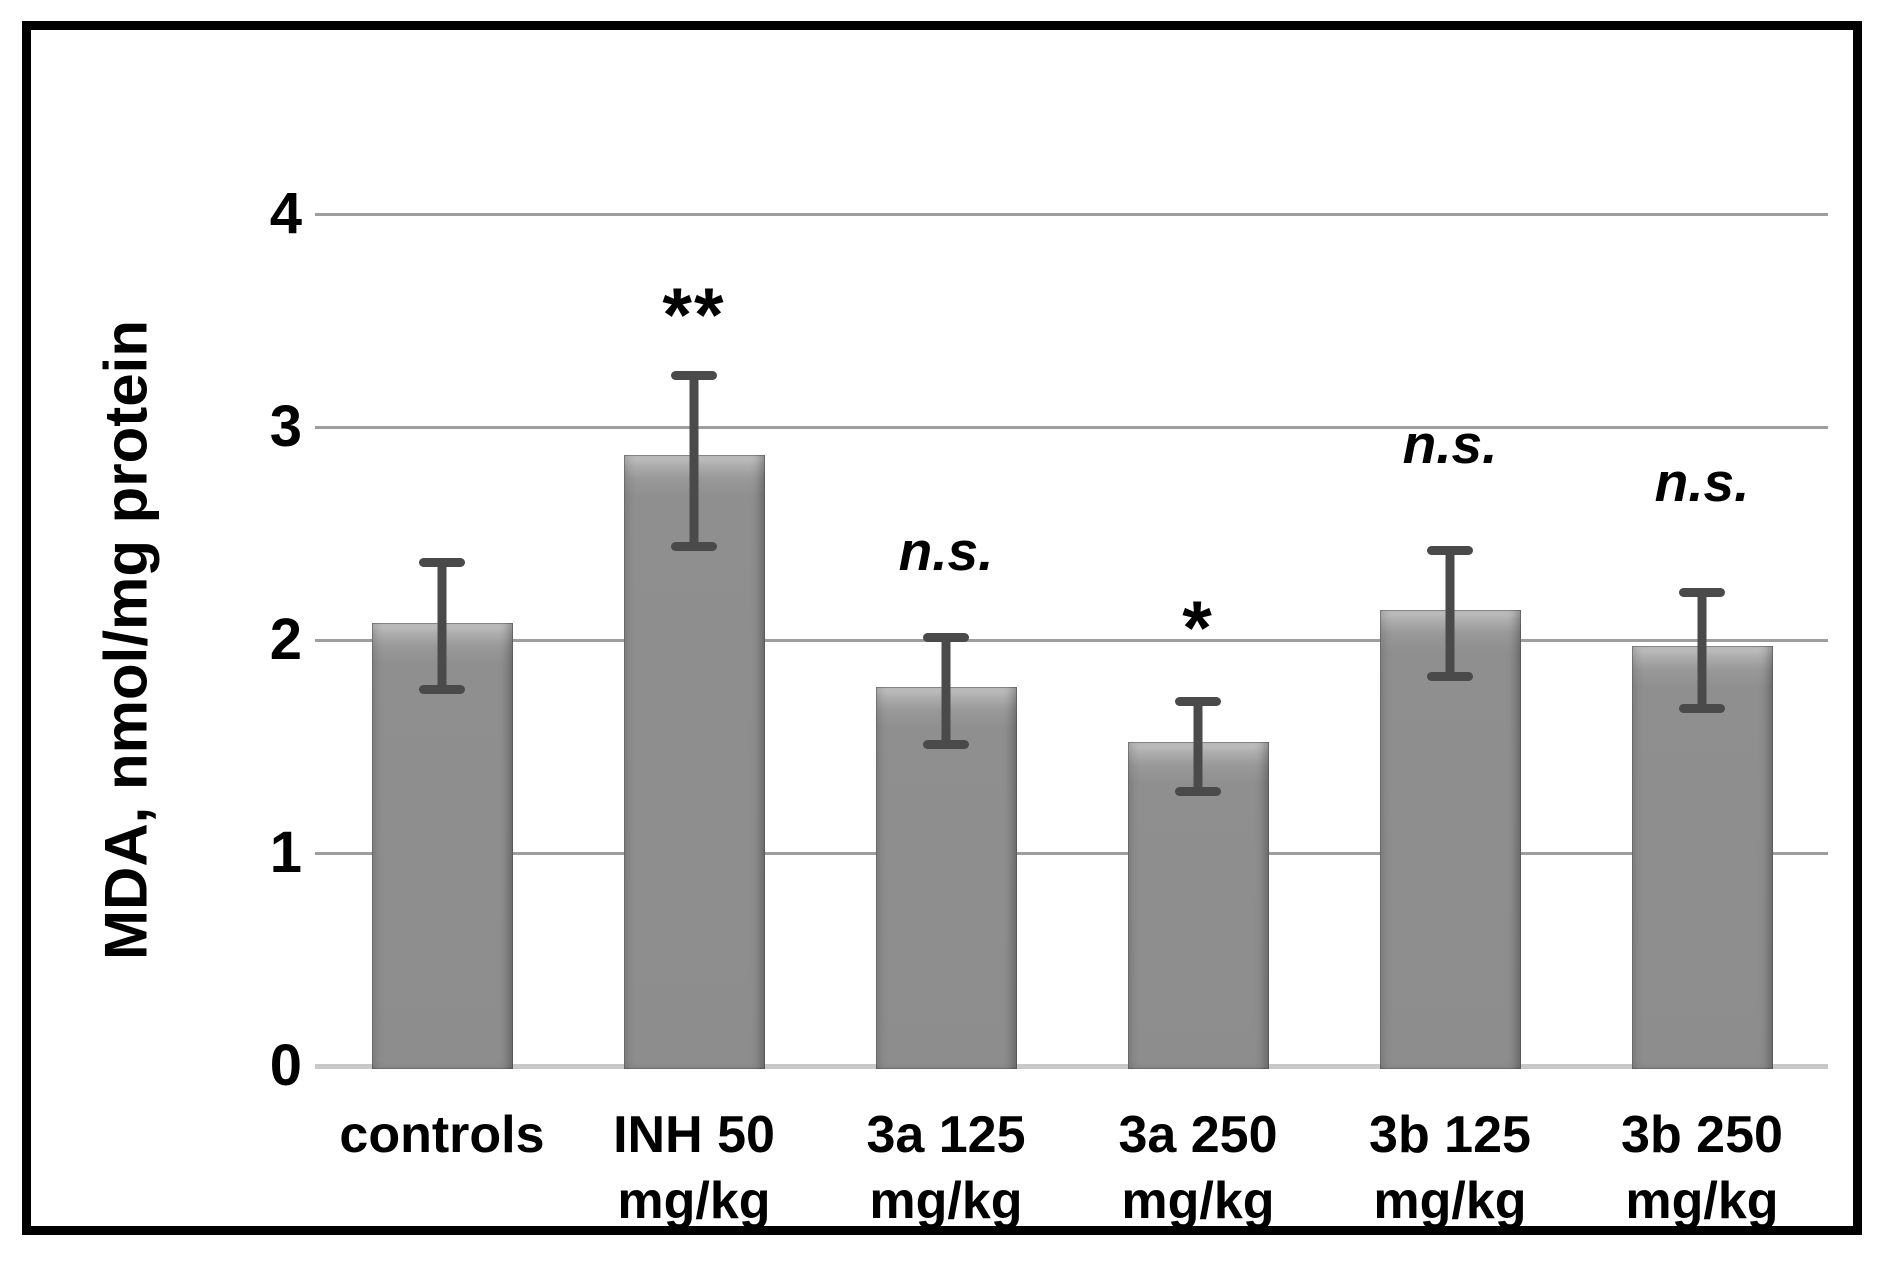 The width and height of the screenshot is (1900, 1272). I want to click on error-bar-3b-125-mg-kg, so click(1450, 613).